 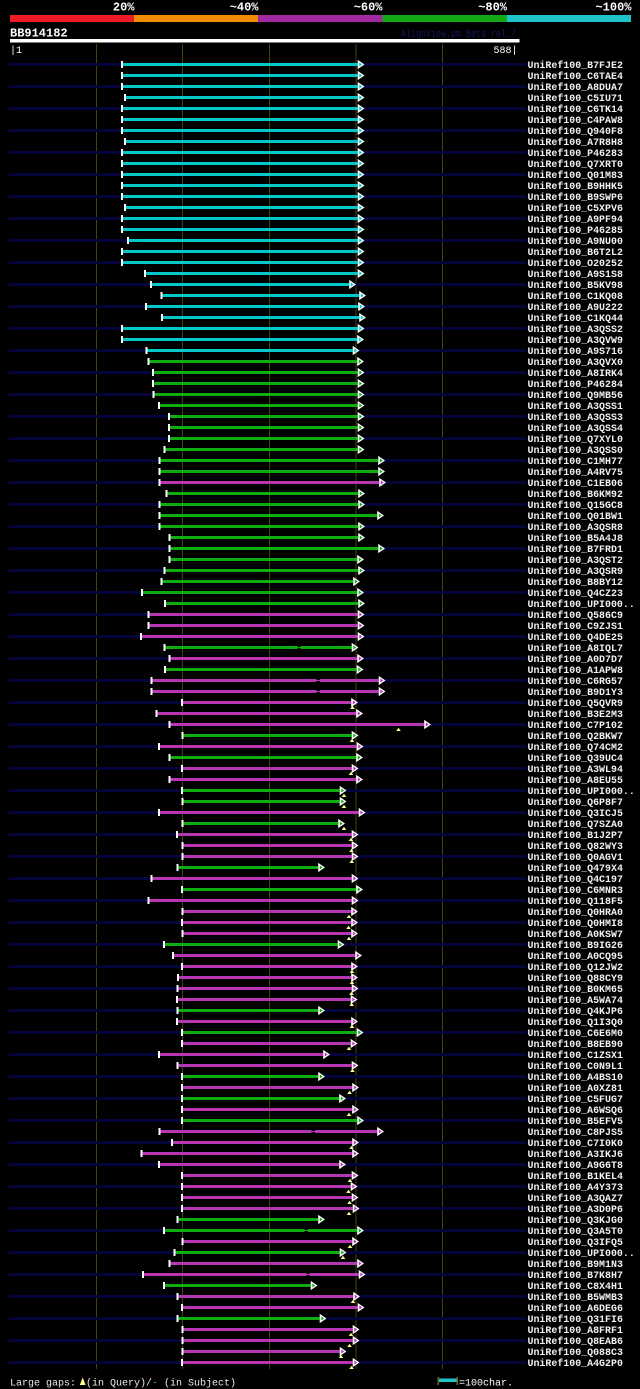 I want to click on svg-text: UniRef100_Q39UC4, so click(x=575, y=759).